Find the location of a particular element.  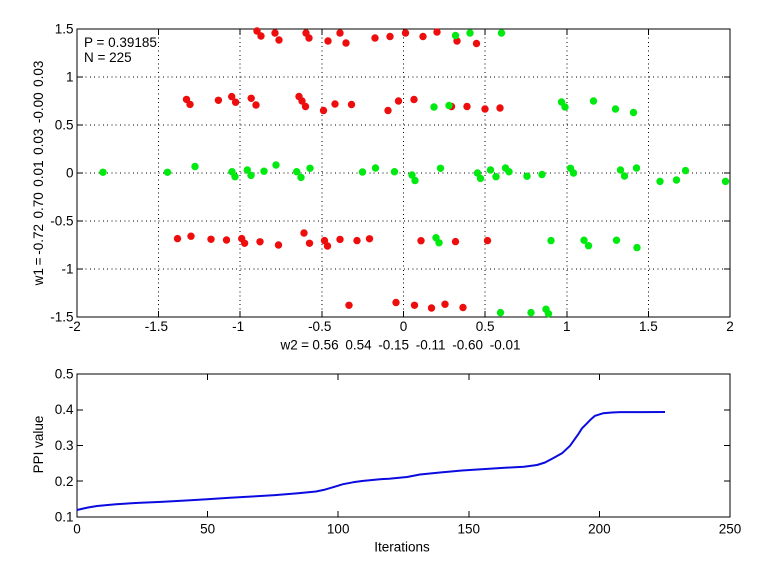

svg-text: N = 225 is located at coordinates (108, 57).